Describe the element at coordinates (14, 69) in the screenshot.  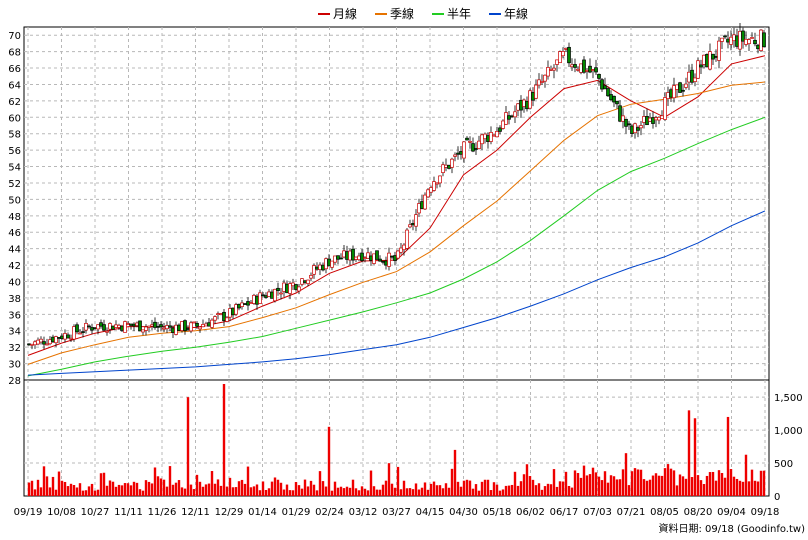
I see `price-tick-label: 66` at that location.